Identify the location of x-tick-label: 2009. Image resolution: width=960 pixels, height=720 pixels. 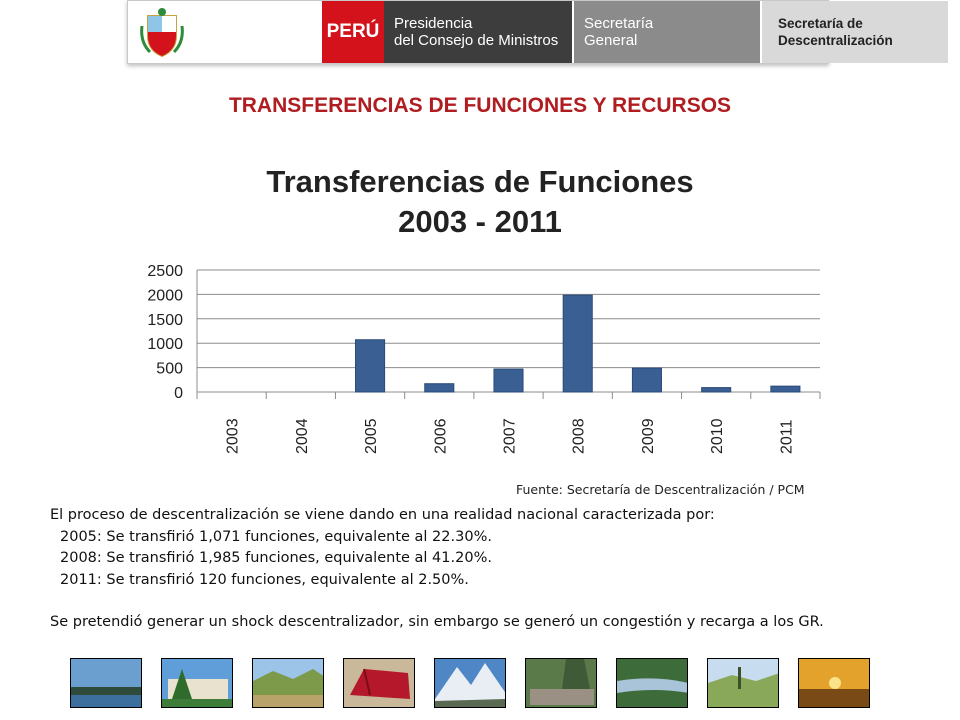
(648, 436).